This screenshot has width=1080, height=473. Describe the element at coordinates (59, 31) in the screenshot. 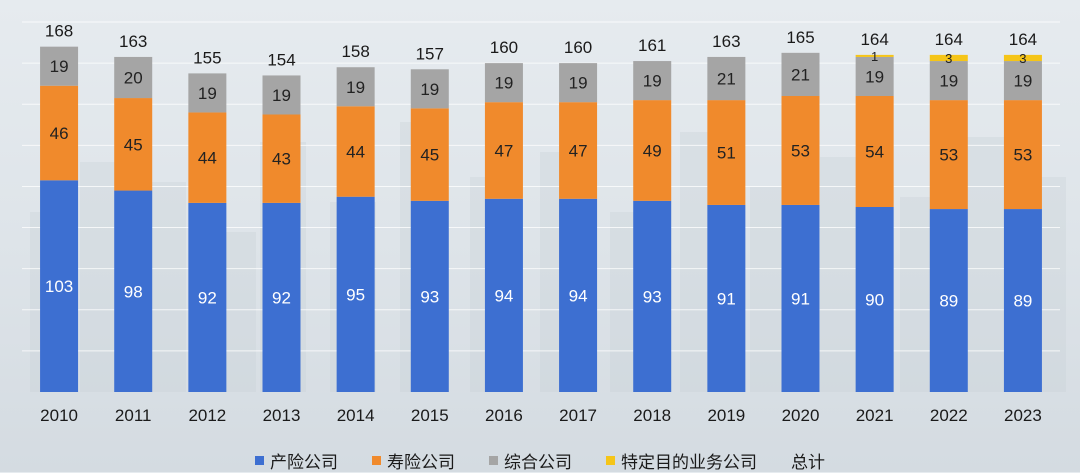

I see `total-label: 168` at that location.